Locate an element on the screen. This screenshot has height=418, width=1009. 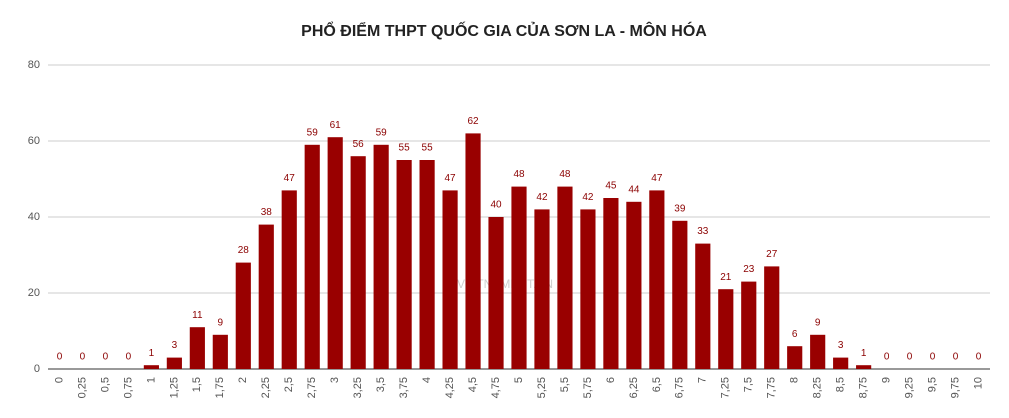
x-tick-label: 4 is located at coordinates (427, 380).